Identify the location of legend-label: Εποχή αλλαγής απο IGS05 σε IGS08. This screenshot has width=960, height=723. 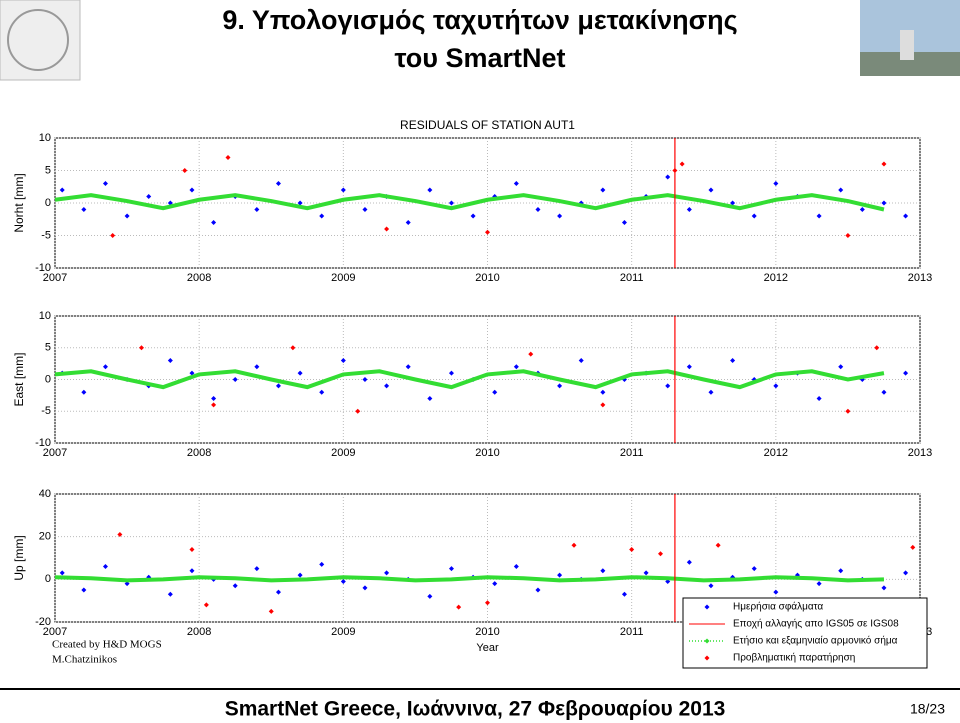
(816, 624).